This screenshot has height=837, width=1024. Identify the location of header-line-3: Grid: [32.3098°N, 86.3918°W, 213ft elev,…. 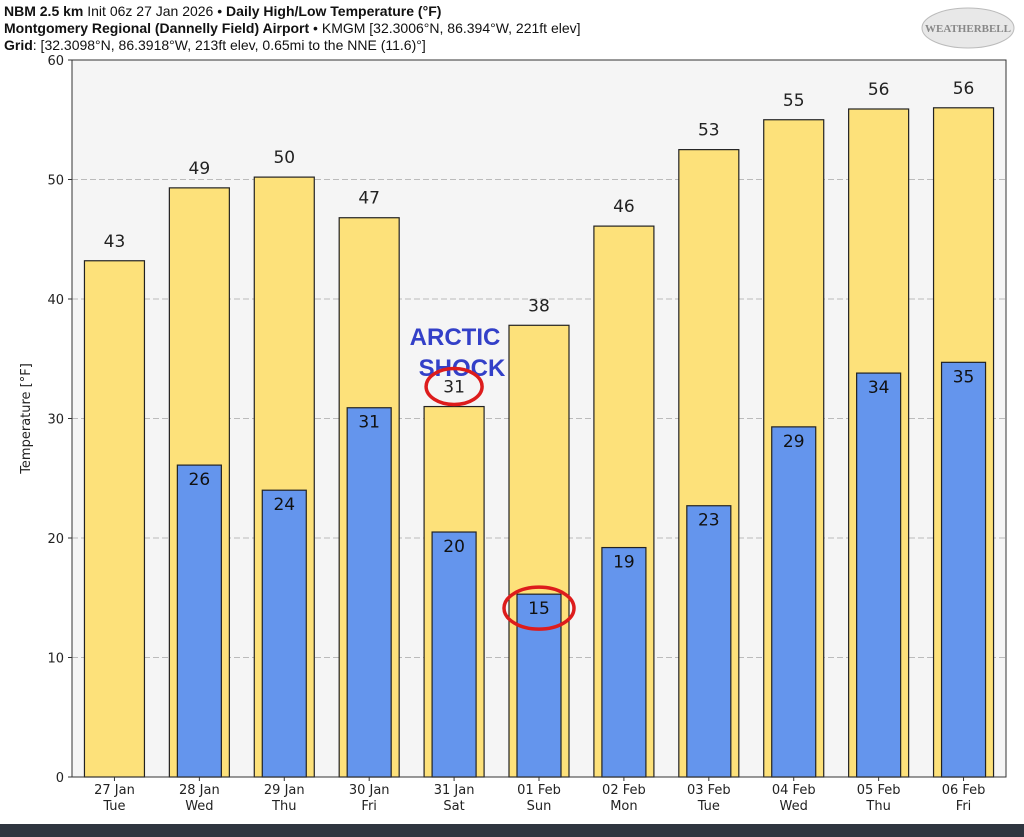
(215, 45).